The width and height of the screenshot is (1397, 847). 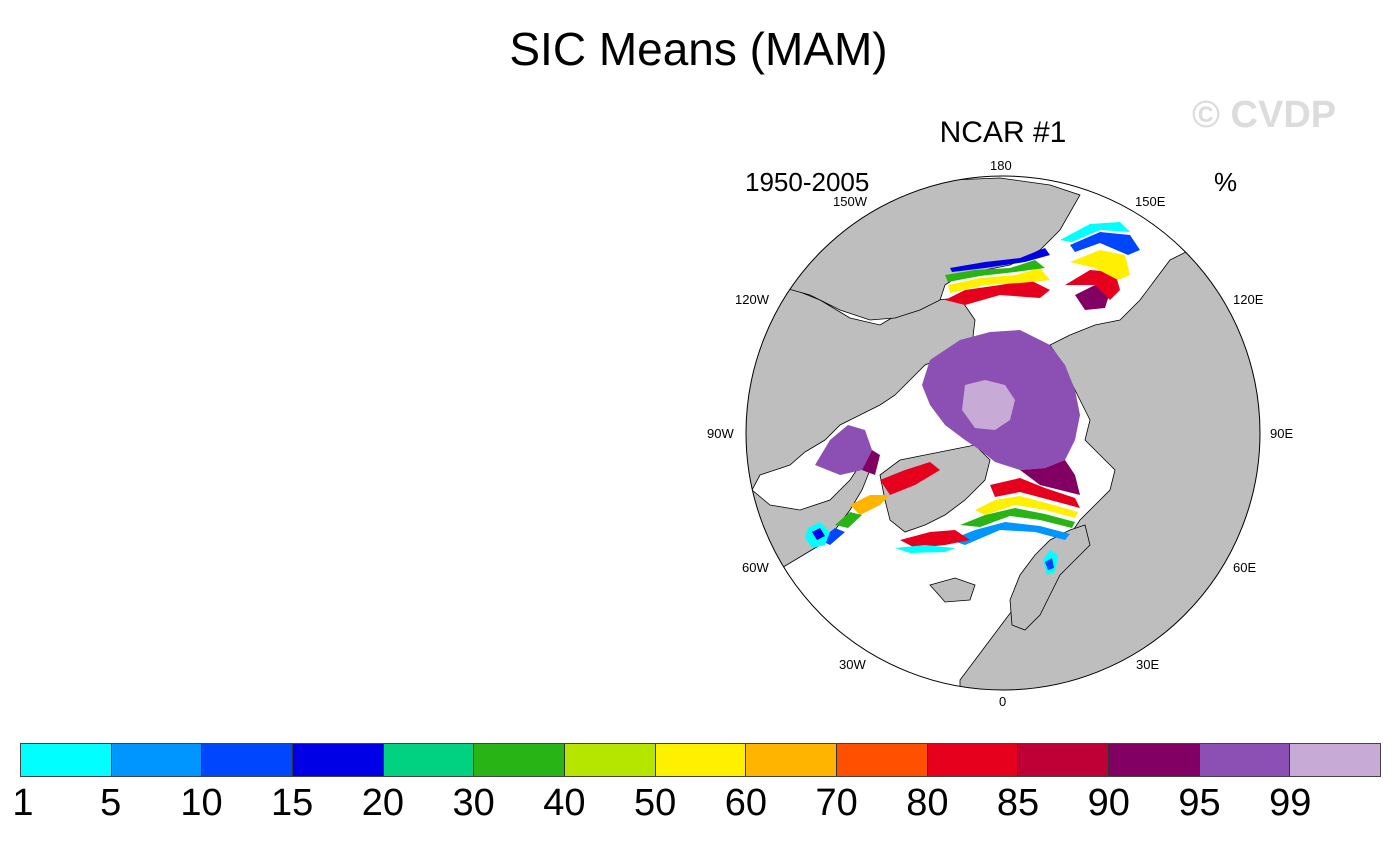 I want to click on colorbar-label: 80, so click(x=927, y=803).